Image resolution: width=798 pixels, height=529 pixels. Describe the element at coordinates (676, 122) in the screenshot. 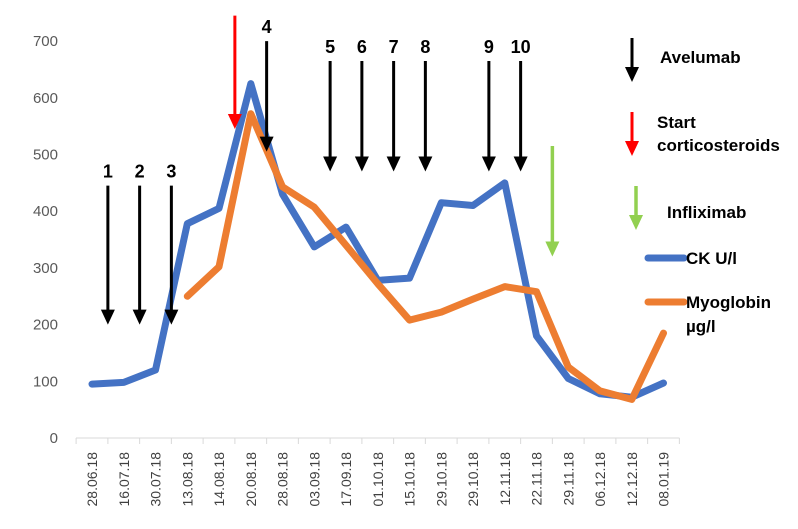

I see `key-corticosteroids-label-line: Start` at that location.